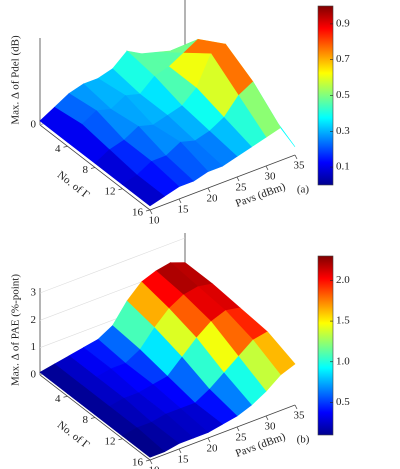 The width and height of the screenshot is (400, 469). I want to click on z-axis-label: Max. Δ of PAE (%-point), so click(16, 330).